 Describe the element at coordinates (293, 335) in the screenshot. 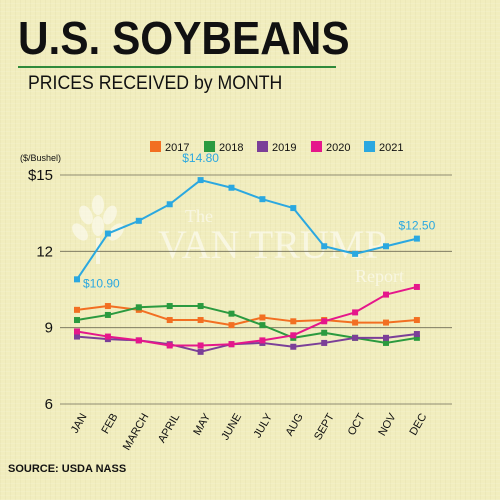

I see `point-2020-aug` at that location.